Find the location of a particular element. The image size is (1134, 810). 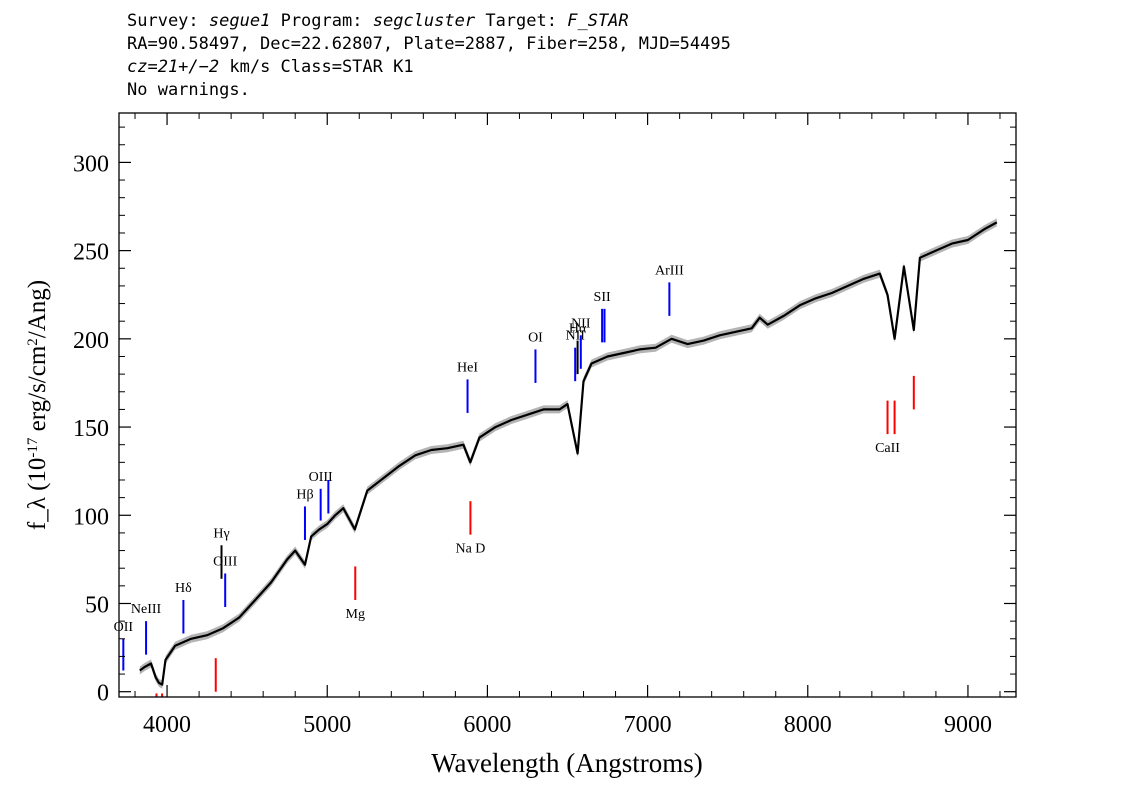

x-tick-label: 8000 is located at coordinates (808, 725).